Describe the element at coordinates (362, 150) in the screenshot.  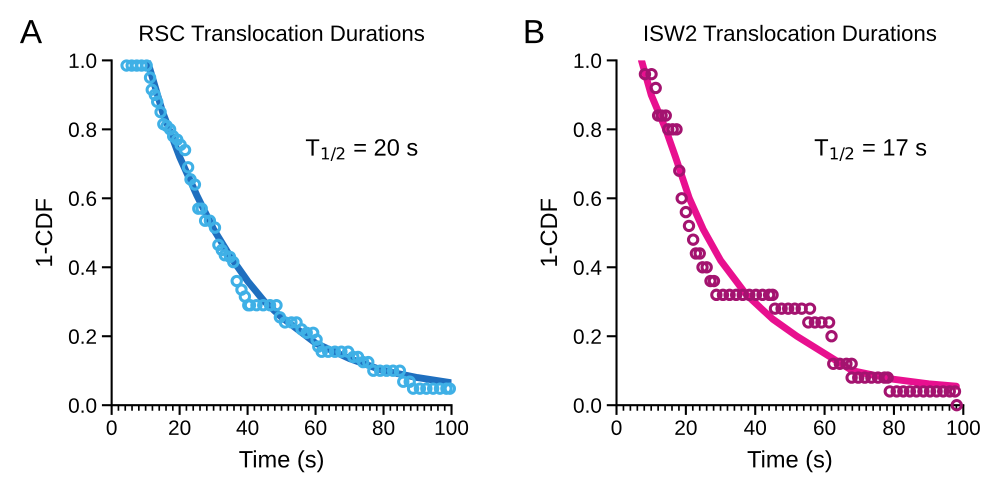
I see `annotation: T$_{1/2}$ = 20 s` at that location.